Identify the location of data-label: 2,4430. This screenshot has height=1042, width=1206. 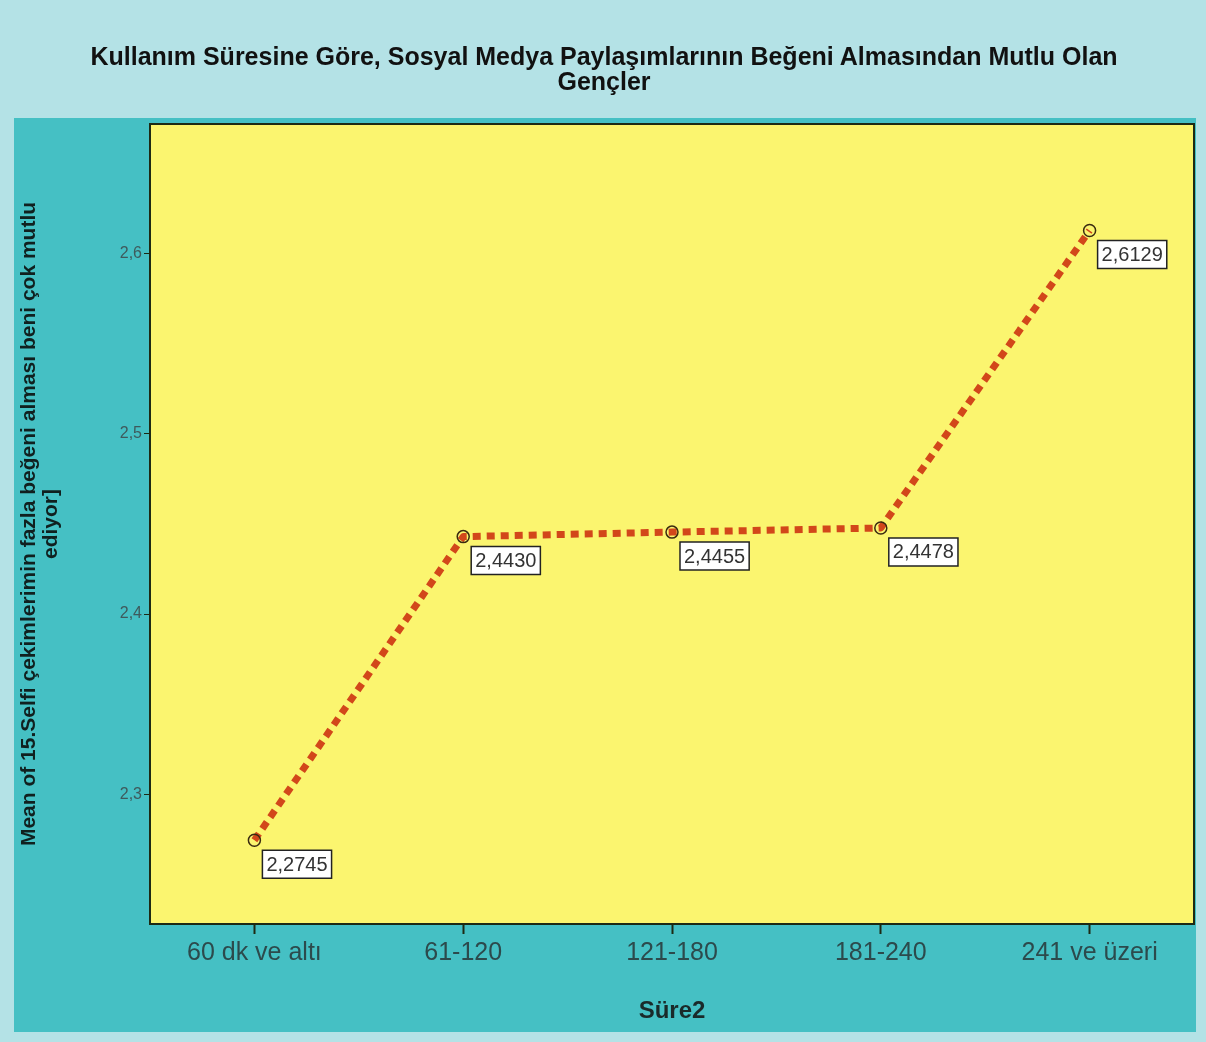
(506, 560).